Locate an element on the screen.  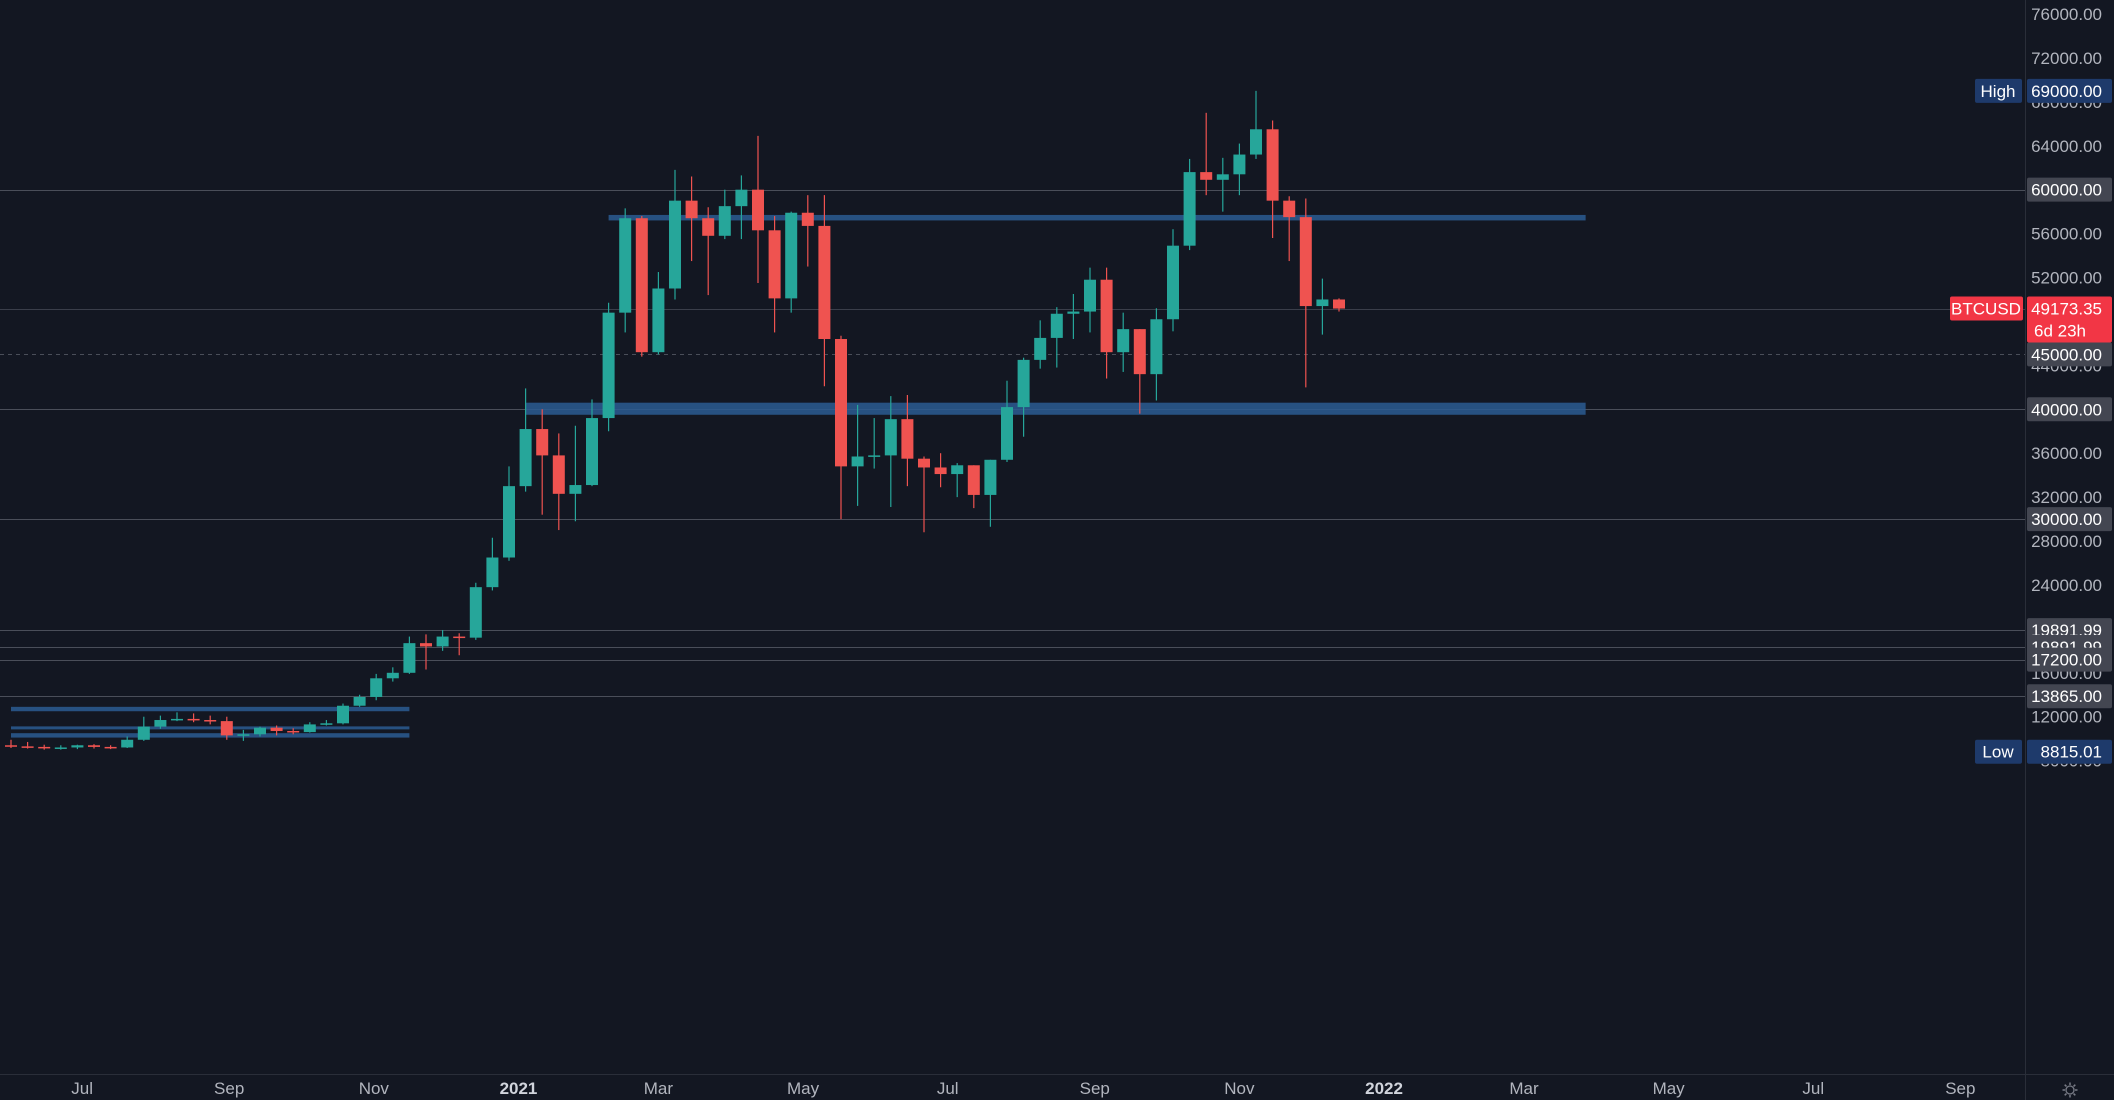
time-tick: 2021 is located at coordinates (519, 1088).